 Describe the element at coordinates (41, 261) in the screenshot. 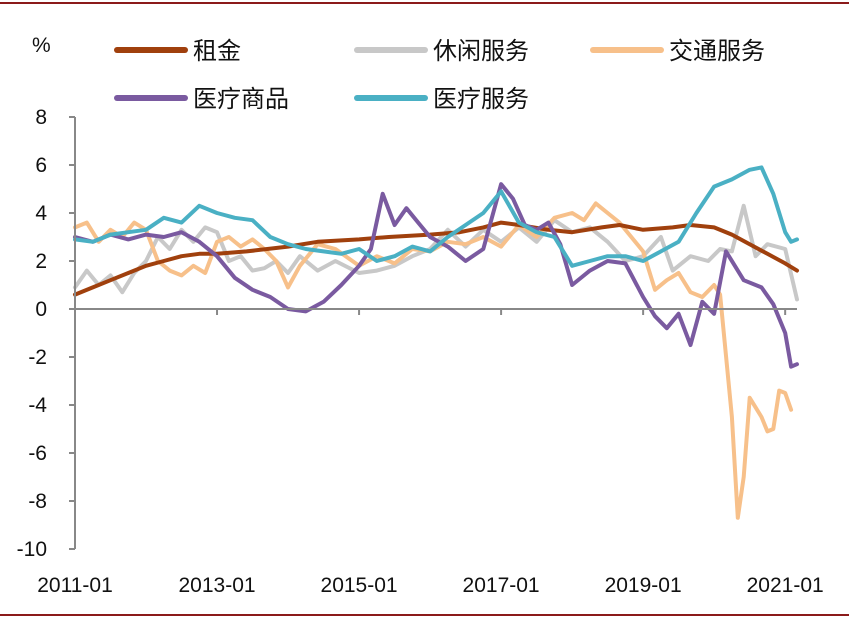

I see `y-tick-label: 2` at that location.